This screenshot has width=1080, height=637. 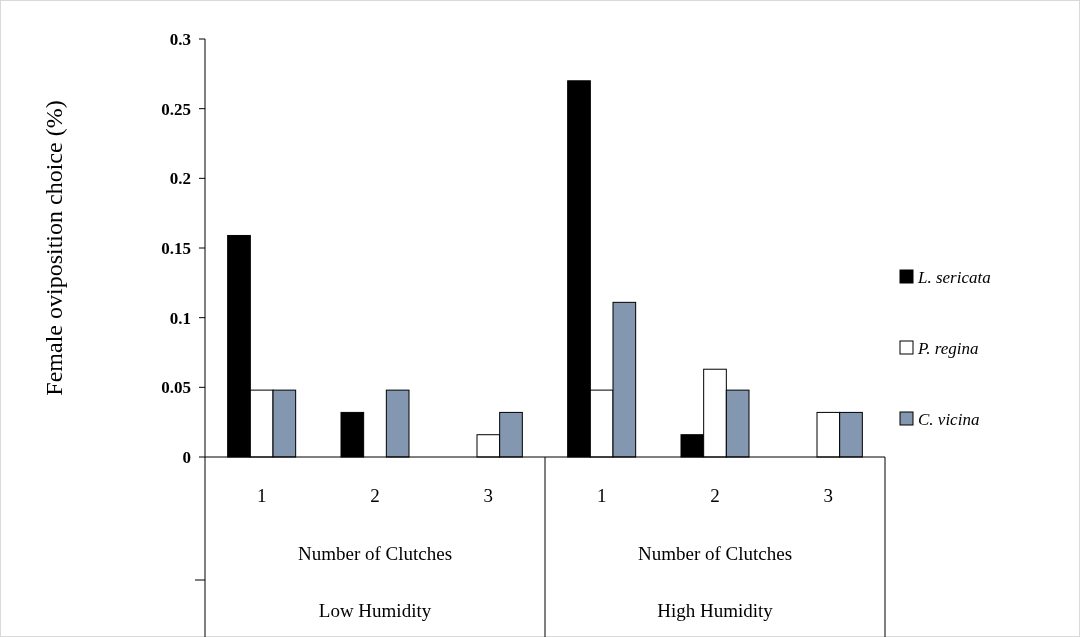 I want to click on y-tick-label: 0.3, so click(x=180, y=39).